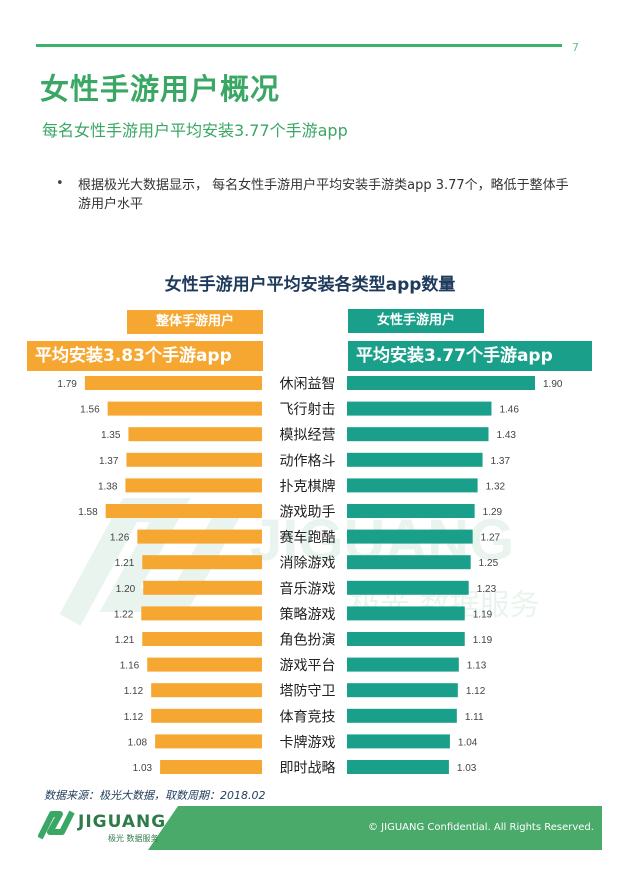 This screenshot has height=877, width=620. I want to click on category-label: 体育竞技, so click(308, 716).